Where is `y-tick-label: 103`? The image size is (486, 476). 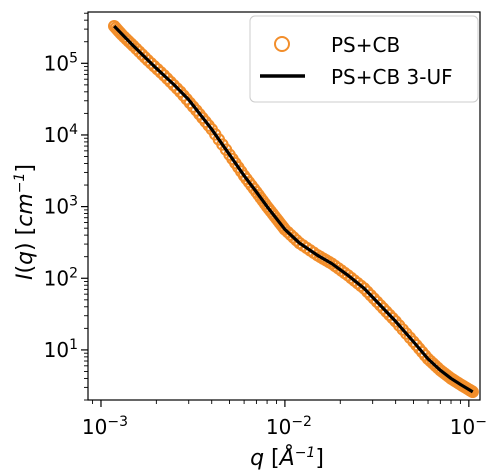
y-tick-label: 103 is located at coordinates (61, 206).